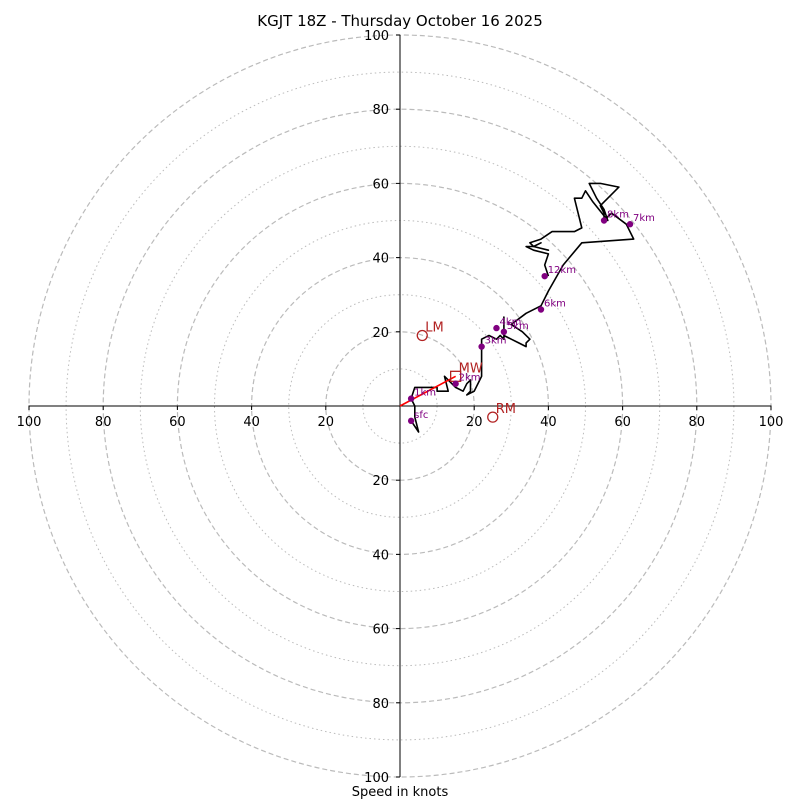  What do you see at coordinates (422, 335) in the screenshot?
I see `storm-motion-marker-lm` at bounding box center [422, 335].